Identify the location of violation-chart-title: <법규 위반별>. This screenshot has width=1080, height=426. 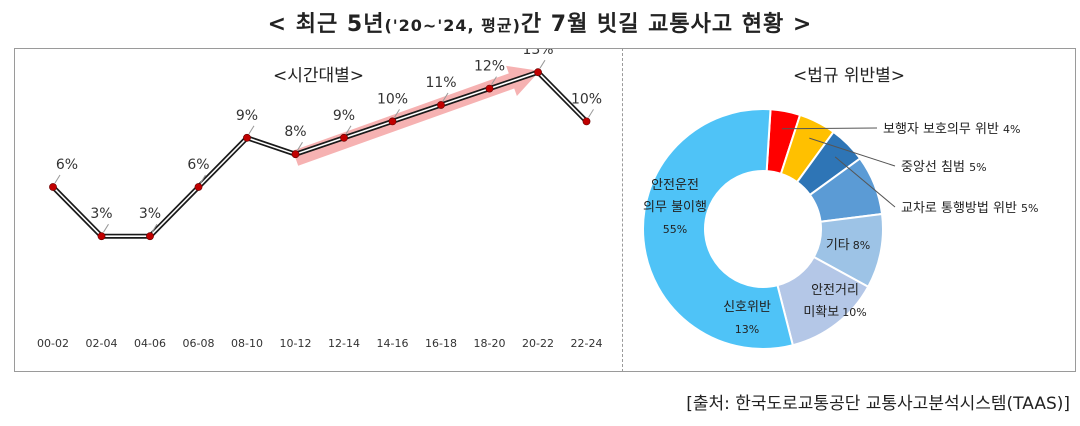
(849, 76).